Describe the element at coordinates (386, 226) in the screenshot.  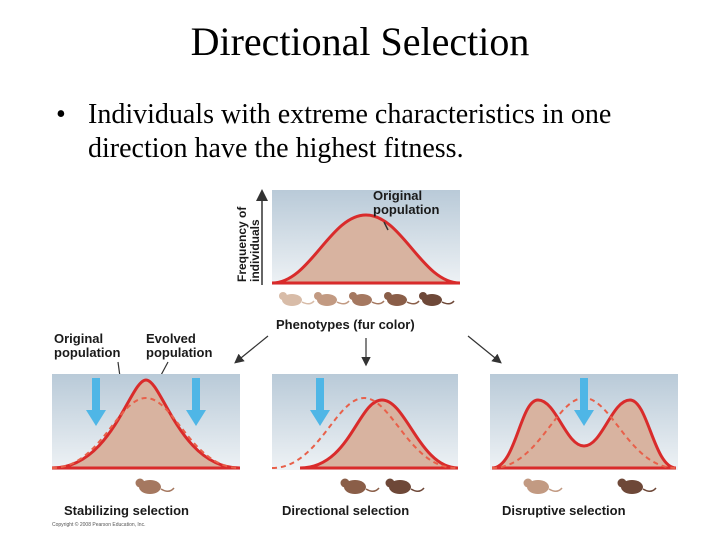
I see `original-population-pointer` at that location.